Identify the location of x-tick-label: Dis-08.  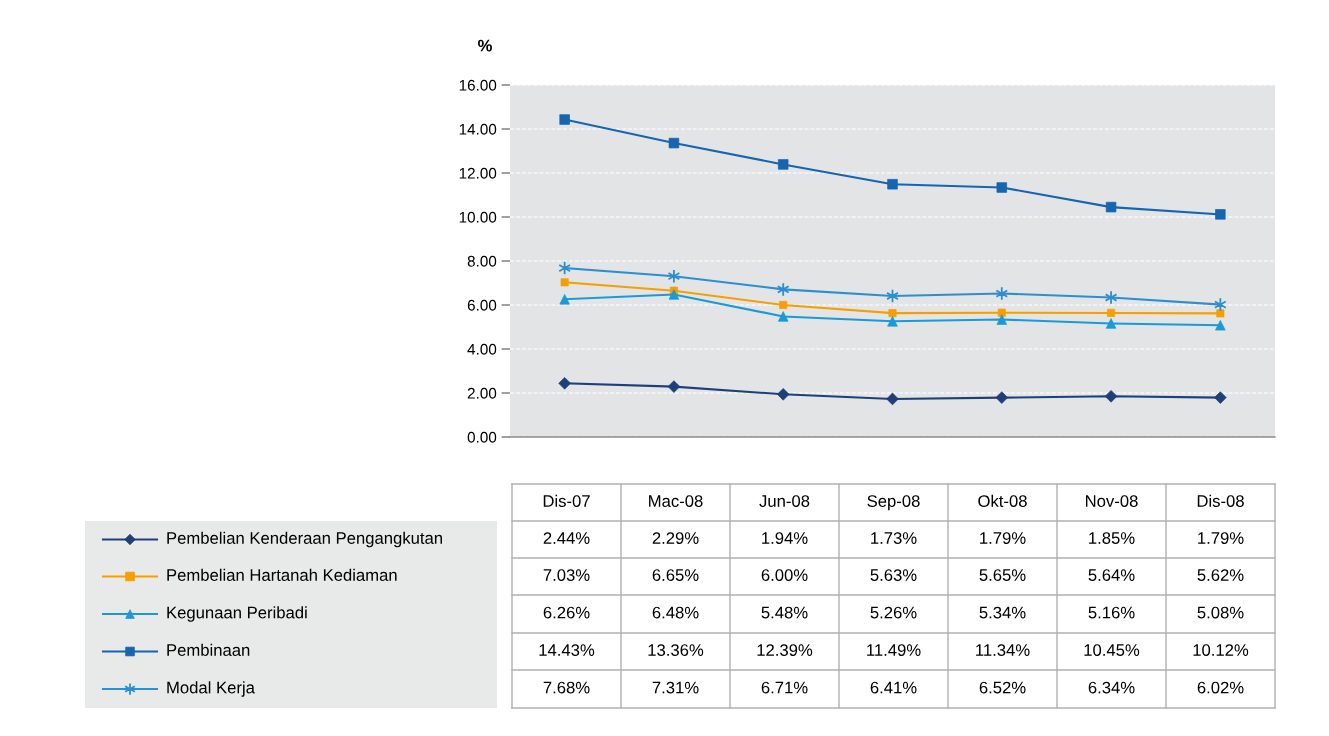
(1220, 500).